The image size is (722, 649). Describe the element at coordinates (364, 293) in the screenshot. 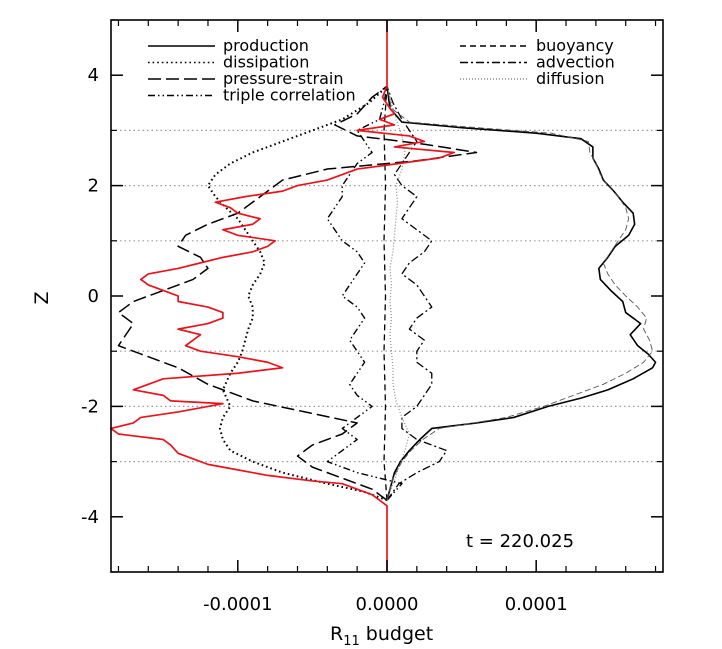

I see `series-triple-correlation` at that location.